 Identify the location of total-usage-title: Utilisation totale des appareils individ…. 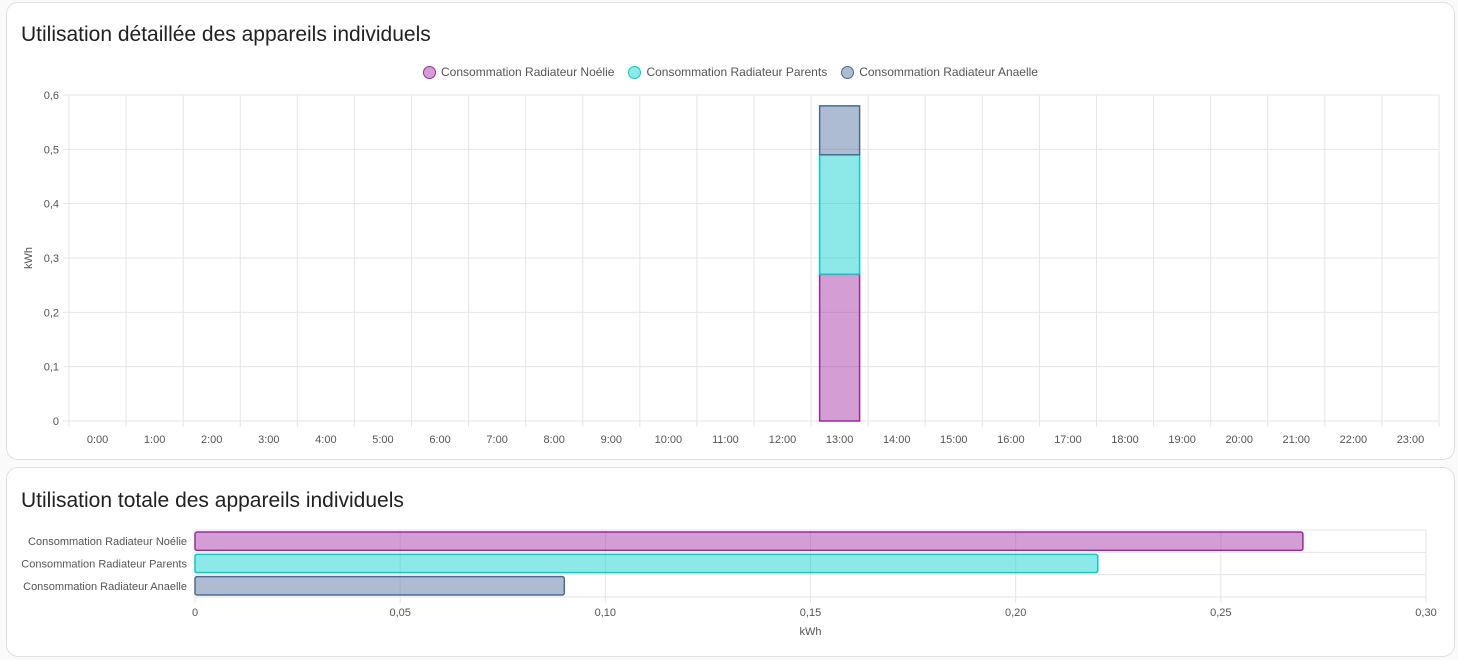
(212, 500).